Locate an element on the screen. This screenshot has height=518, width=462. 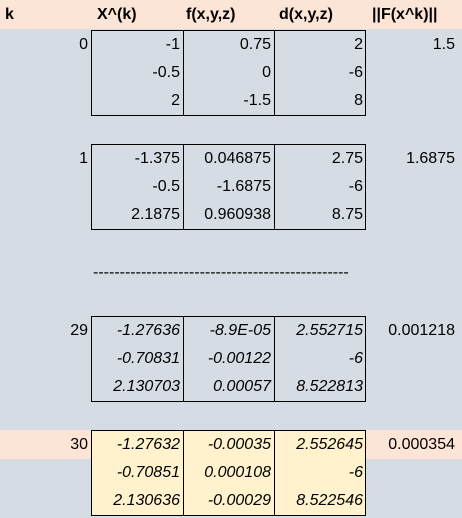
header-f: f(x,y,z) is located at coordinates (211, 14).